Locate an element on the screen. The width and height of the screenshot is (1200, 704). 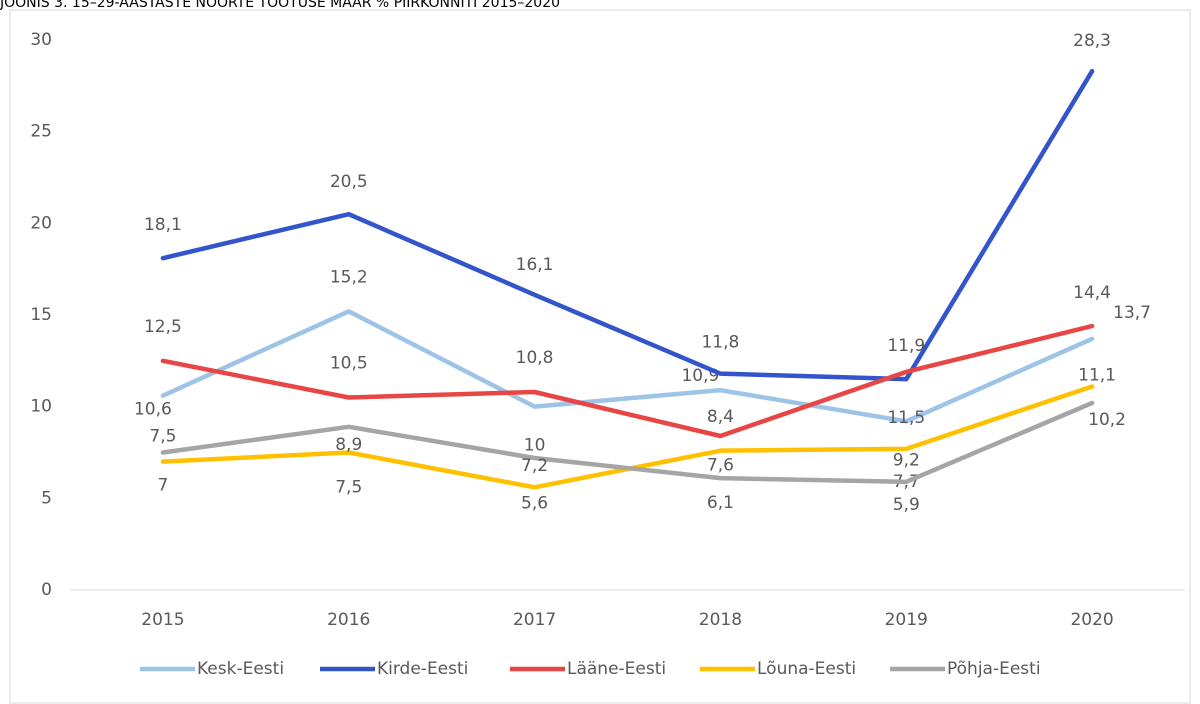
data-label: 16,1 is located at coordinates (535, 265).